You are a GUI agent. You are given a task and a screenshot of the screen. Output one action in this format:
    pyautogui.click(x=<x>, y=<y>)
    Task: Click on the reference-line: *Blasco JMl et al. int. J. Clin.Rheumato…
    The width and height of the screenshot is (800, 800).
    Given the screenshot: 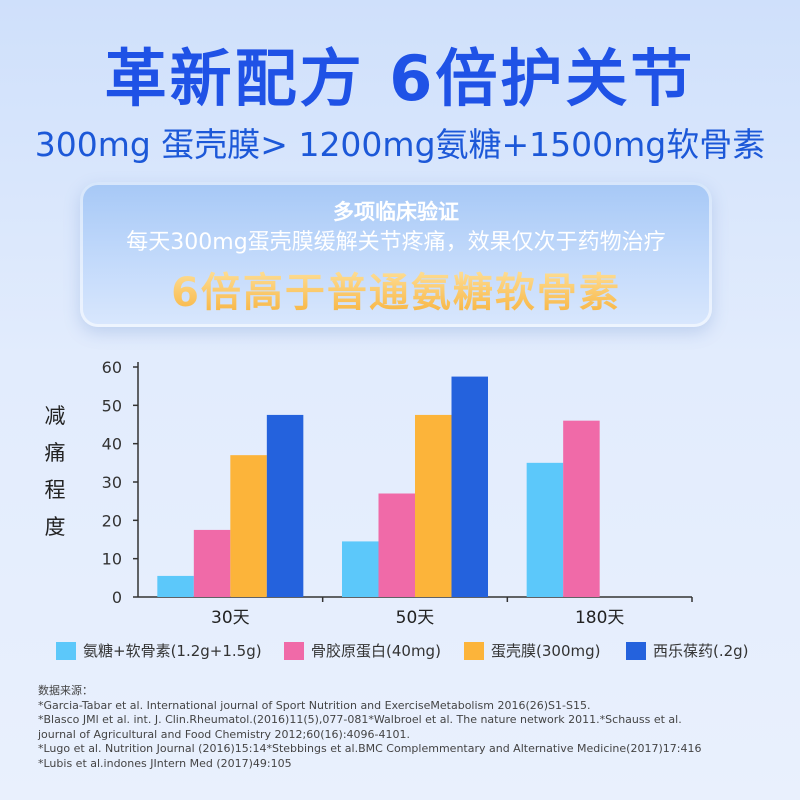 What is the action you would take?
    pyautogui.click(x=360, y=719)
    